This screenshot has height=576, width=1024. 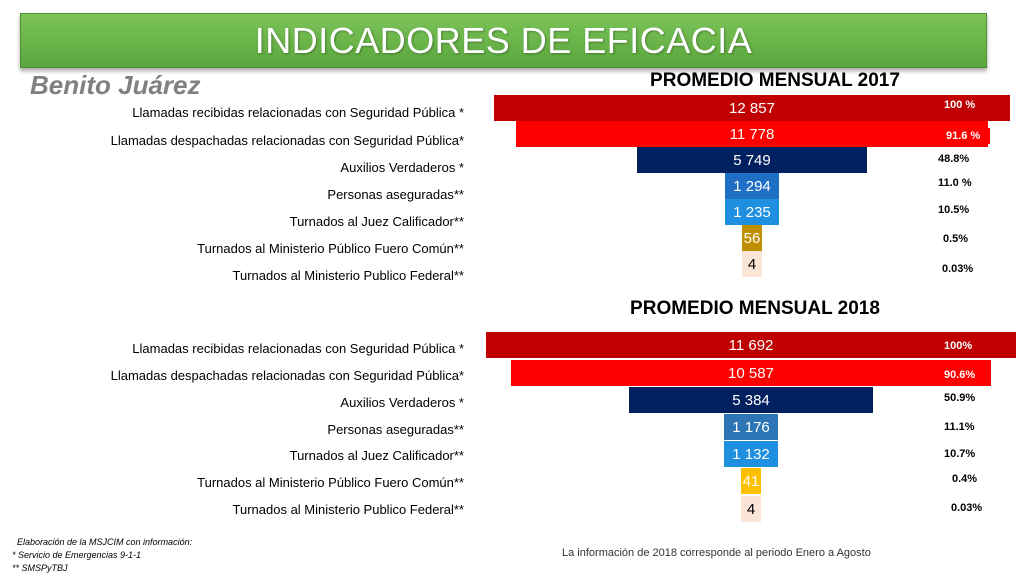 I want to click on funnel-bar: 5 384, so click(x=751, y=400).